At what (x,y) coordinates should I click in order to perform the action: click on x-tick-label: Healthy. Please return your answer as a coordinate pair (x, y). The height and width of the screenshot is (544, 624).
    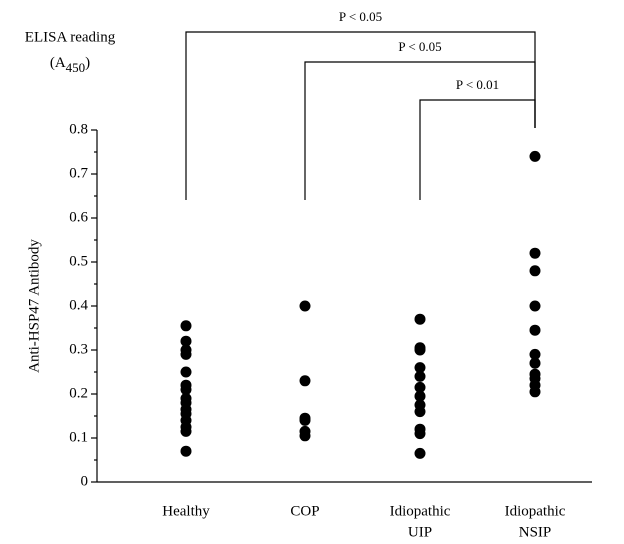
    Looking at the image, I should click on (186, 511).